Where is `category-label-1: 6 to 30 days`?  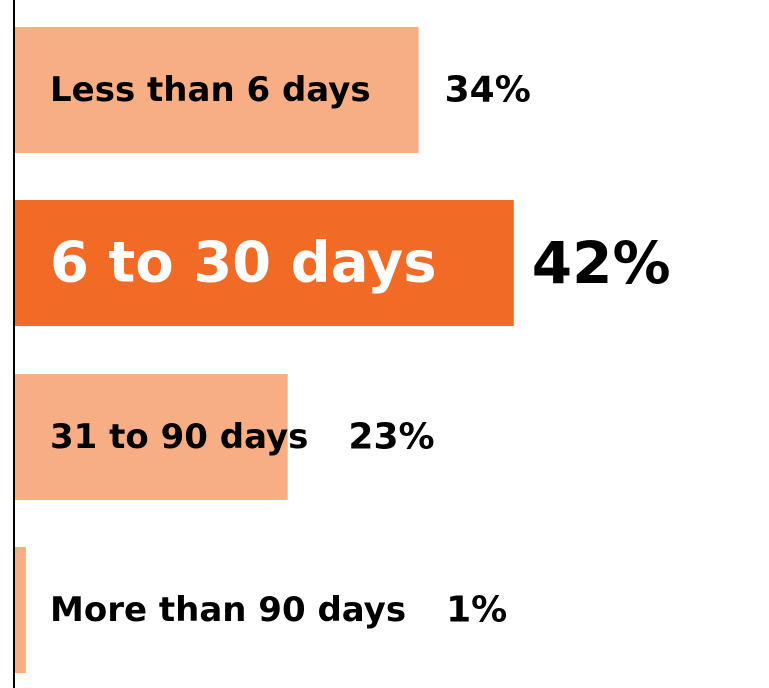 category-label-1: 6 to 30 days is located at coordinates (243, 263).